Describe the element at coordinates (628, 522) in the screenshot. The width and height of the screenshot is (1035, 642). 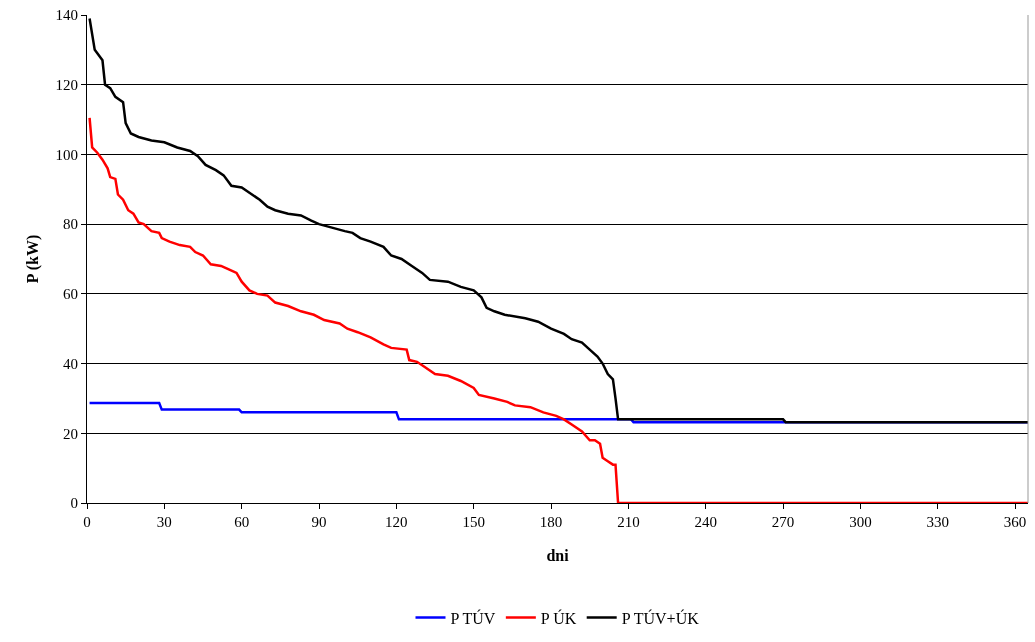
I see `x-tick-label: 210` at that location.